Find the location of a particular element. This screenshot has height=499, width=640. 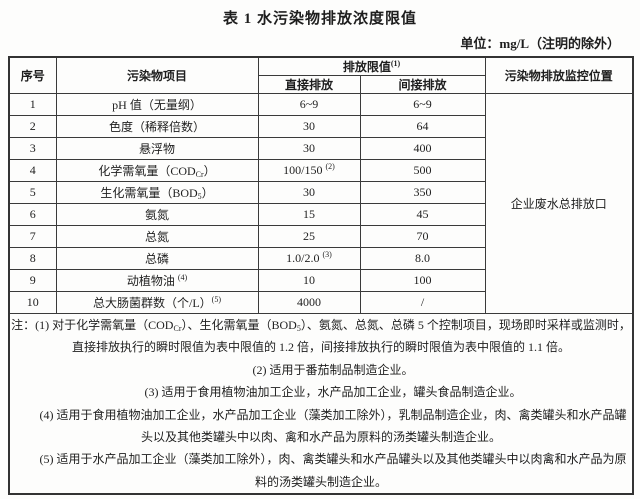

header-no: 序号 is located at coordinates (32, 75).